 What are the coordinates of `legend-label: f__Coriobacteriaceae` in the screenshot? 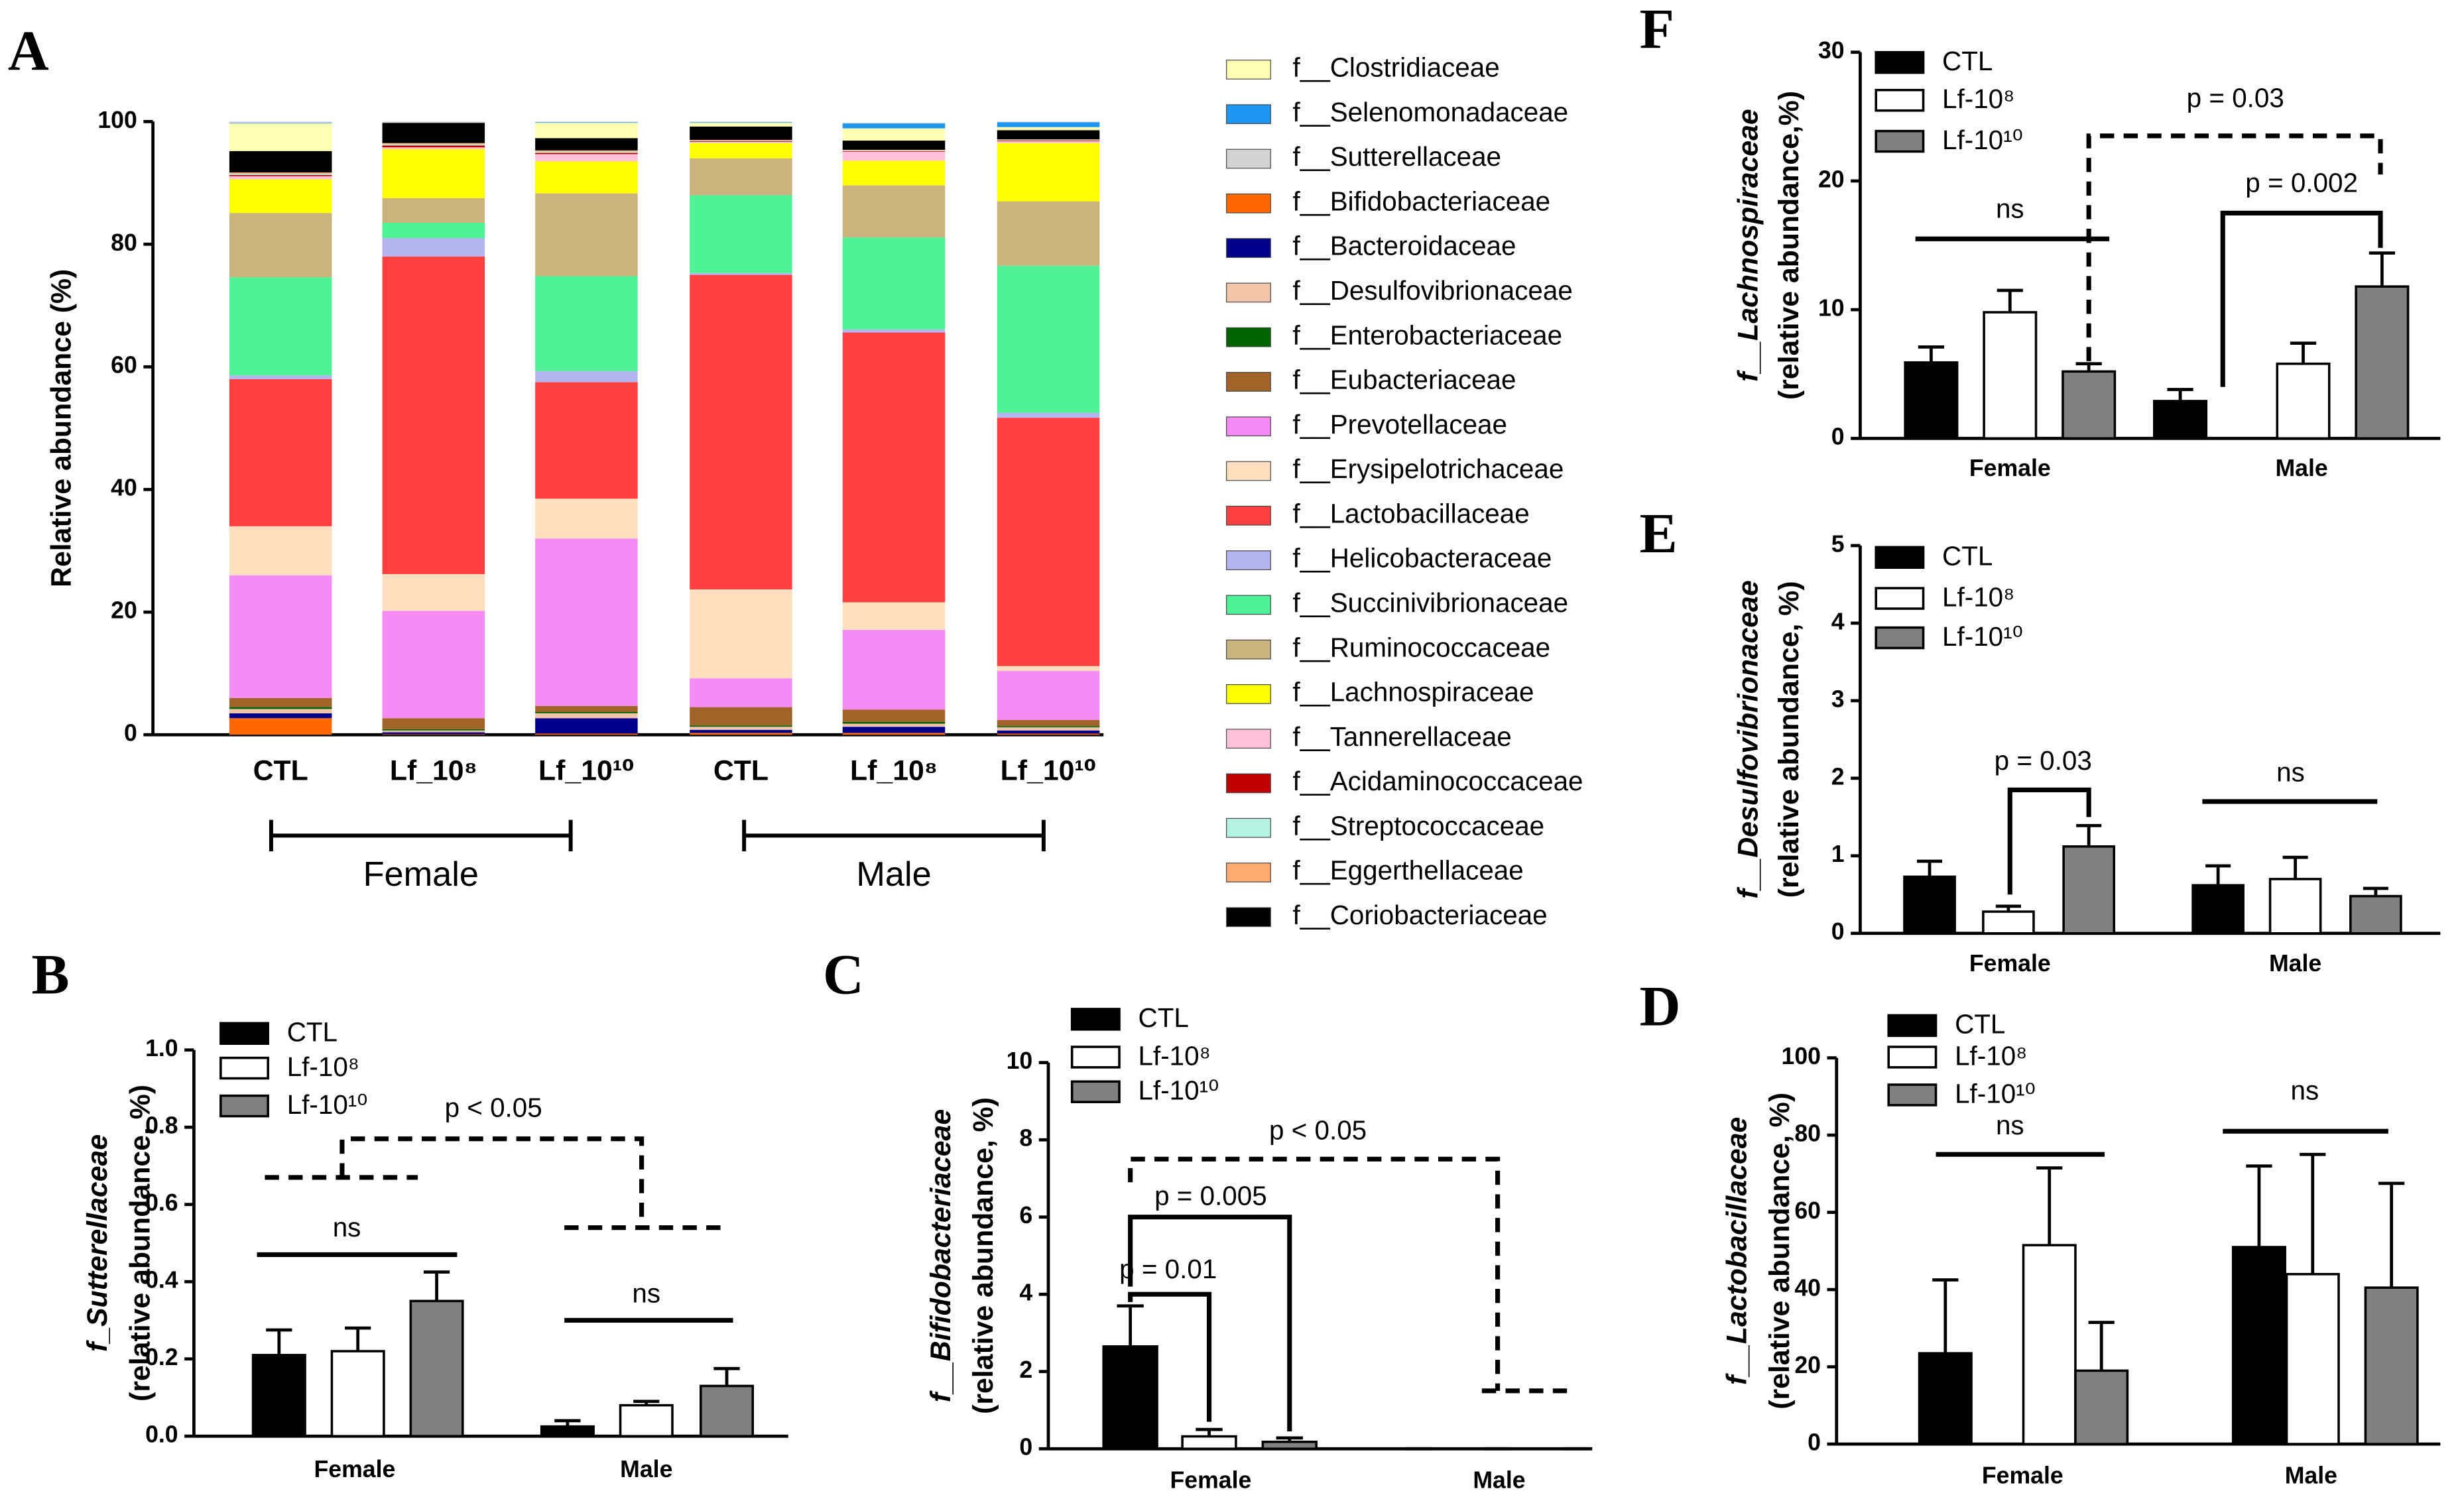 It's located at (1421, 915).